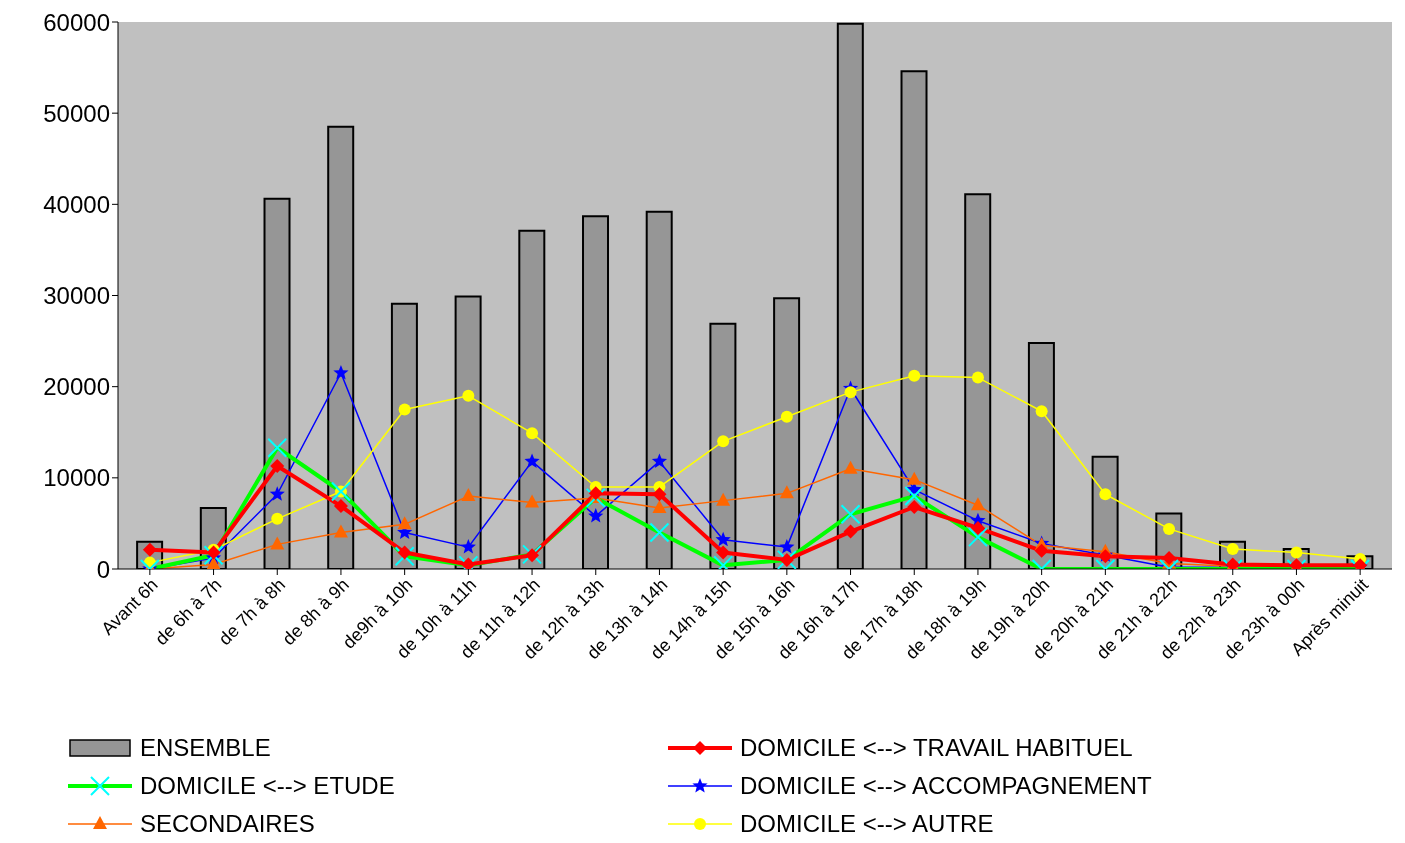 This screenshot has height=843, width=1405. Describe the element at coordinates (76, 204) in the screenshot. I see `y-tick-label: 40000` at that location.